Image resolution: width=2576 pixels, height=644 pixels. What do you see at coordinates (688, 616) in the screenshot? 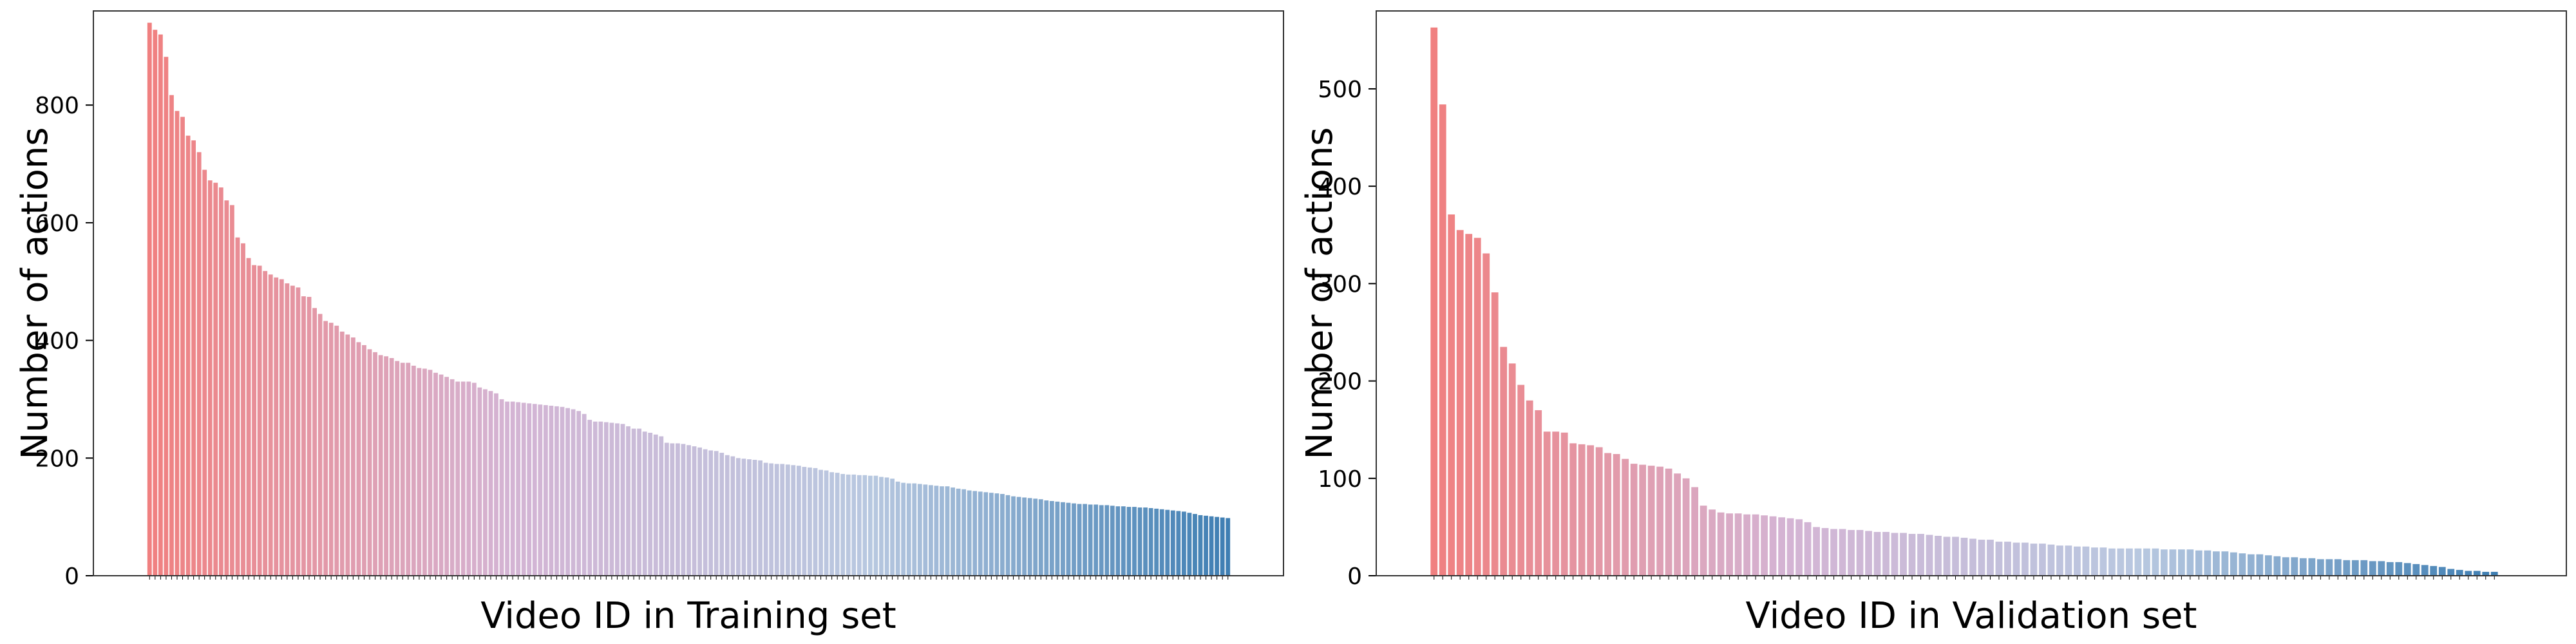
I see `x-axis-title: Video ID in Training set` at bounding box center [688, 616].